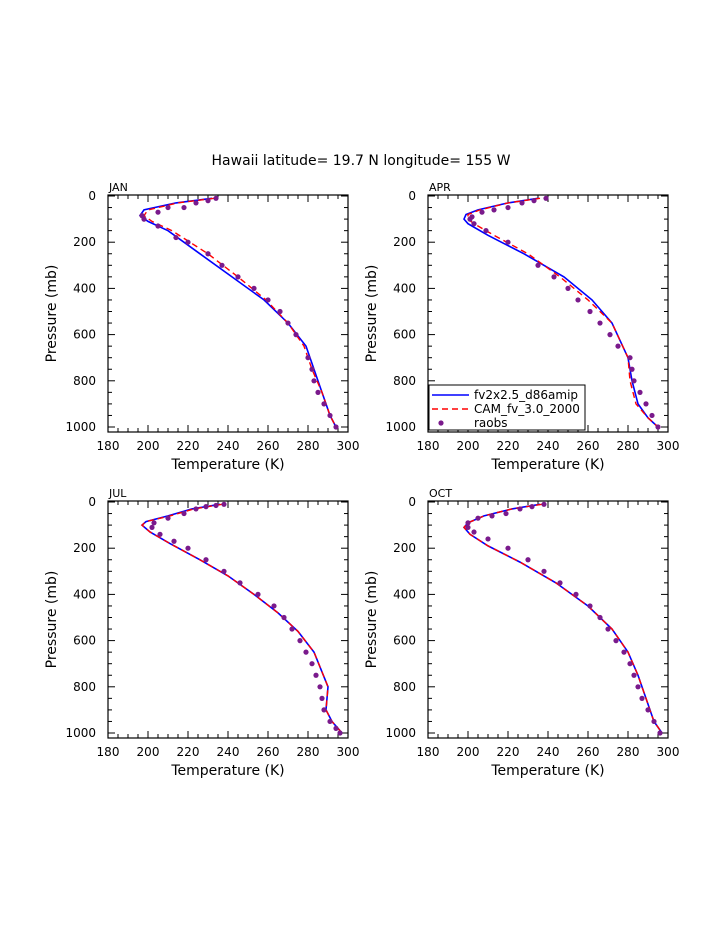 The width and height of the screenshot is (723, 935). Describe the element at coordinates (440, 187) in the screenshot. I see `panel-label: APR` at that location.